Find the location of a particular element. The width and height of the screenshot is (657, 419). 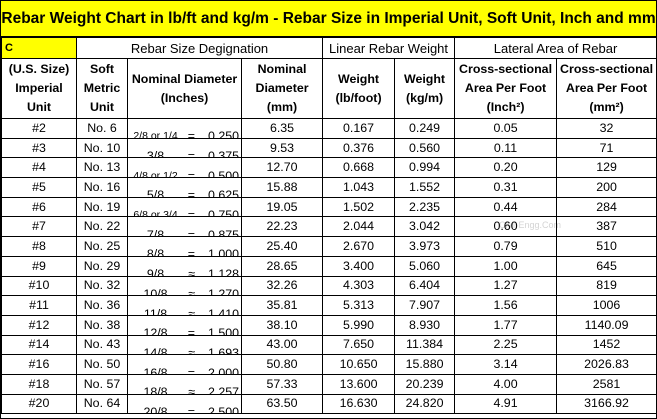

nominal-inches-cell: 3/8 = 0.375 is located at coordinates (184, 148).